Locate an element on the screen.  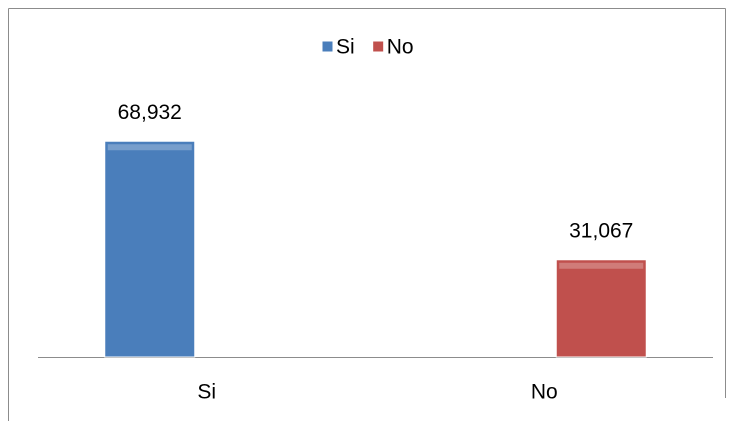
x-tick-label: Si is located at coordinates (206, 392).